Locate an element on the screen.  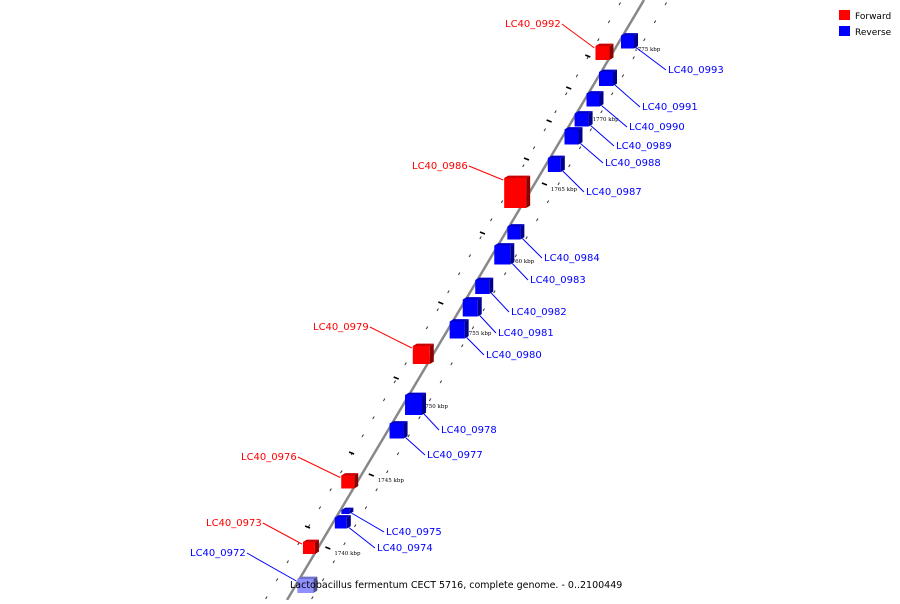
gene-label-LC40_0980: LC40_0980 is located at coordinates (514, 355).